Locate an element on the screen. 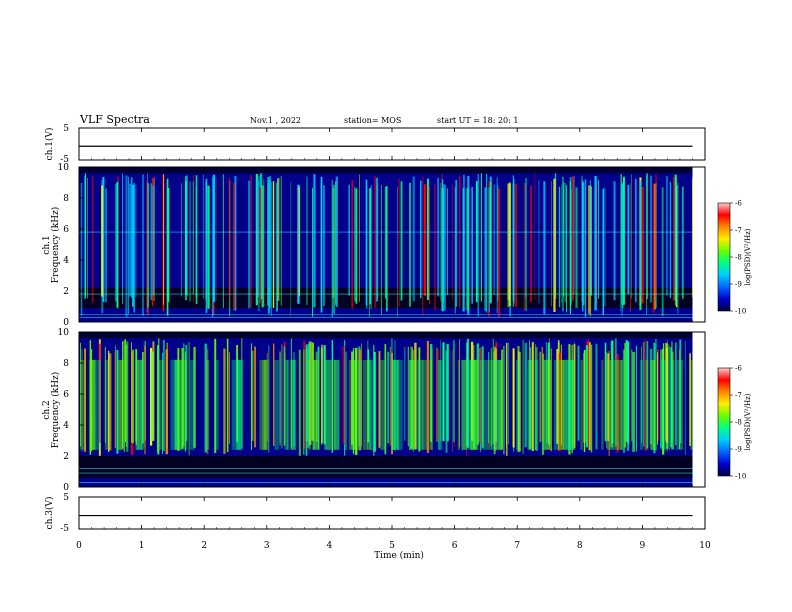  ch2-colorbar-scale is located at coordinates (724, 422).